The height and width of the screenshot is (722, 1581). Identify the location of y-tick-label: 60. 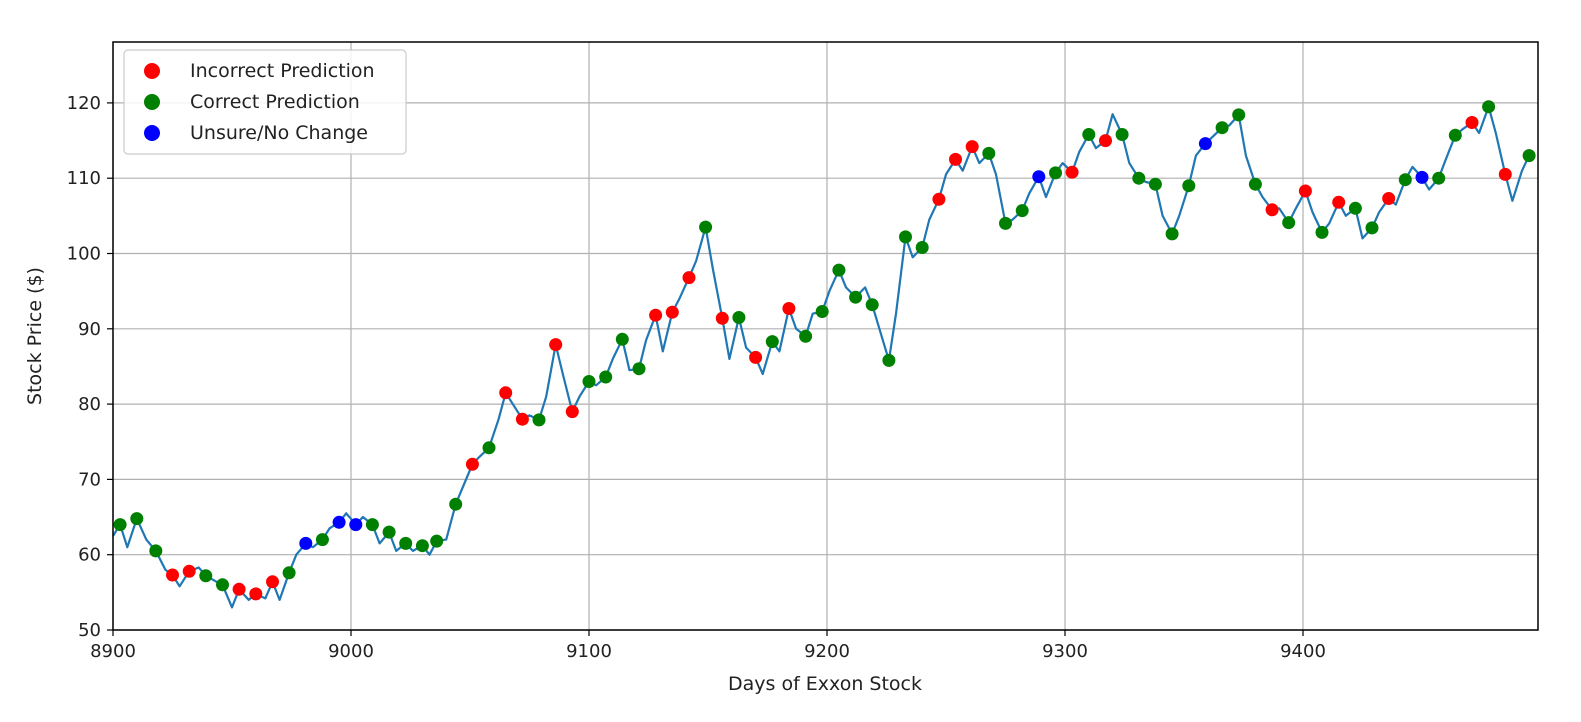
(89, 555).